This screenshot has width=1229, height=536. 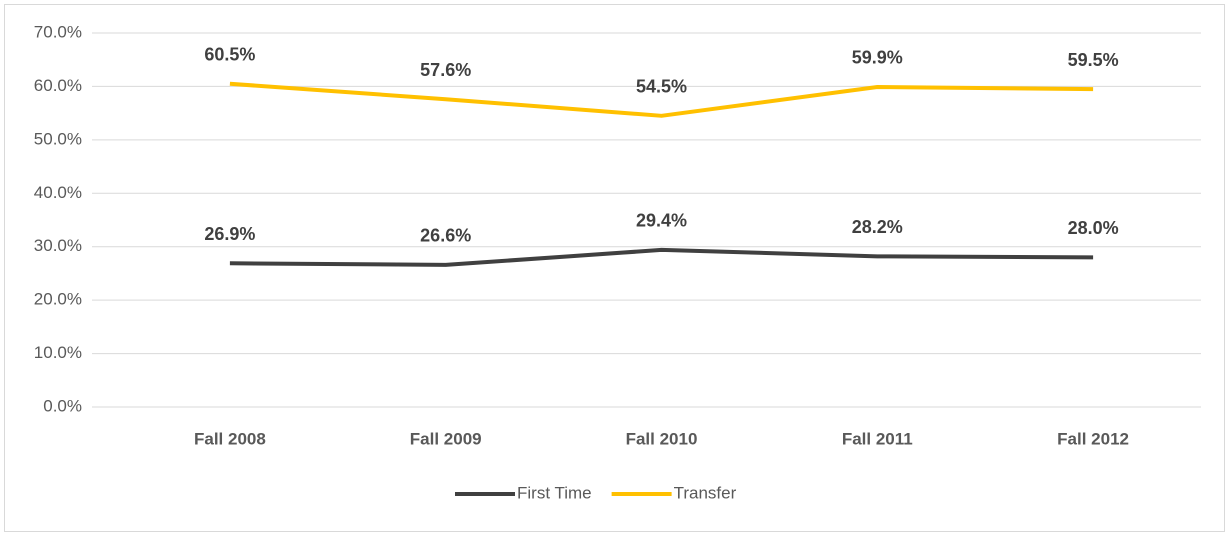 What do you see at coordinates (58, 192) in the screenshot?
I see `y-tick-label: 40.0%` at bounding box center [58, 192].